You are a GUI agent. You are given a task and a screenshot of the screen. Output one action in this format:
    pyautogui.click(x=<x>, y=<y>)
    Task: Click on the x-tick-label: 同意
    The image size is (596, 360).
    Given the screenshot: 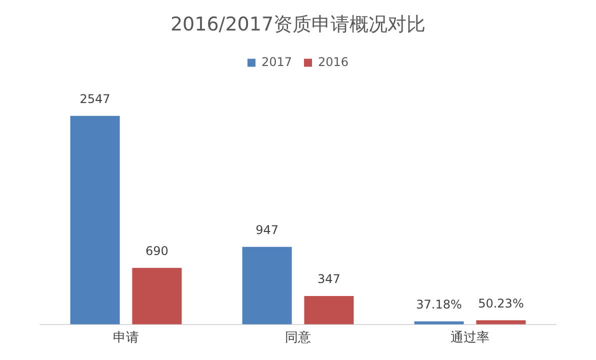 What is the action you would take?
    pyautogui.click(x=298, y=338)
    